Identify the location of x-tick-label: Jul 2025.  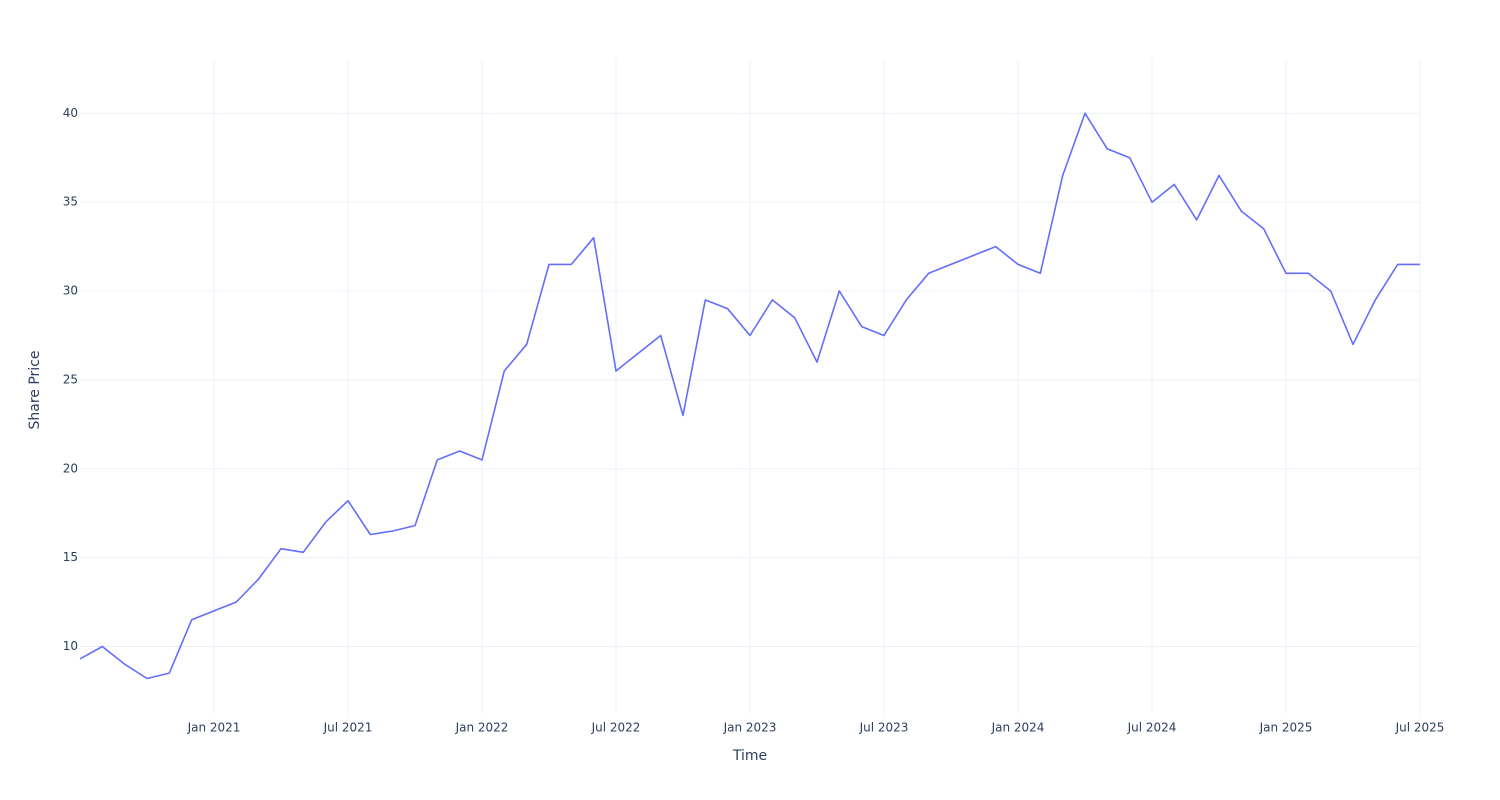
(1420, 728).